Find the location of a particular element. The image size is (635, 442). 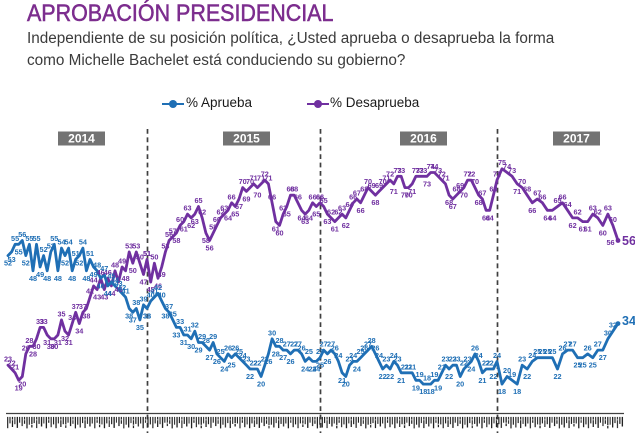

svg-text: 72 is located at coordinates (471, 174).